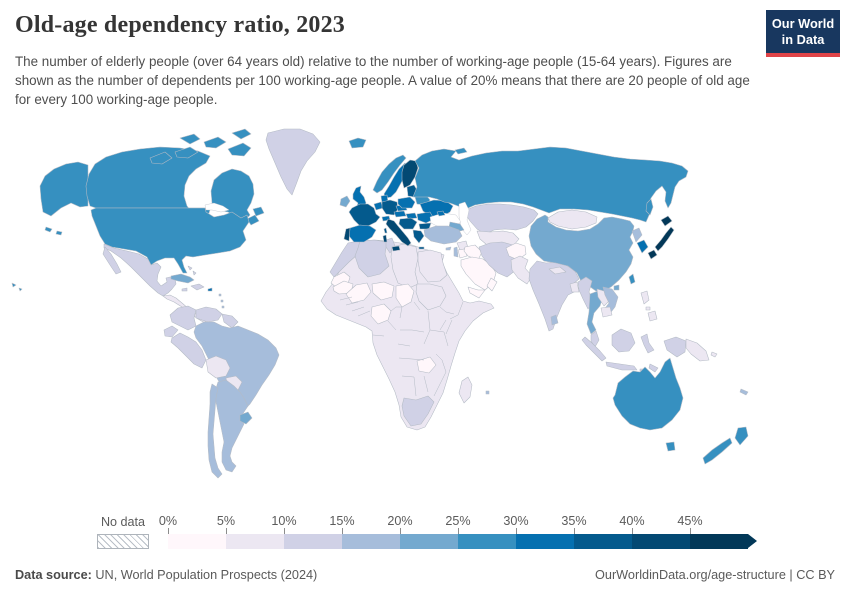 This screenshot has height=600, width=850. Describe the element at coordinates (502, 219) in the screenshot. I see `country-kazakhstan` at that location.